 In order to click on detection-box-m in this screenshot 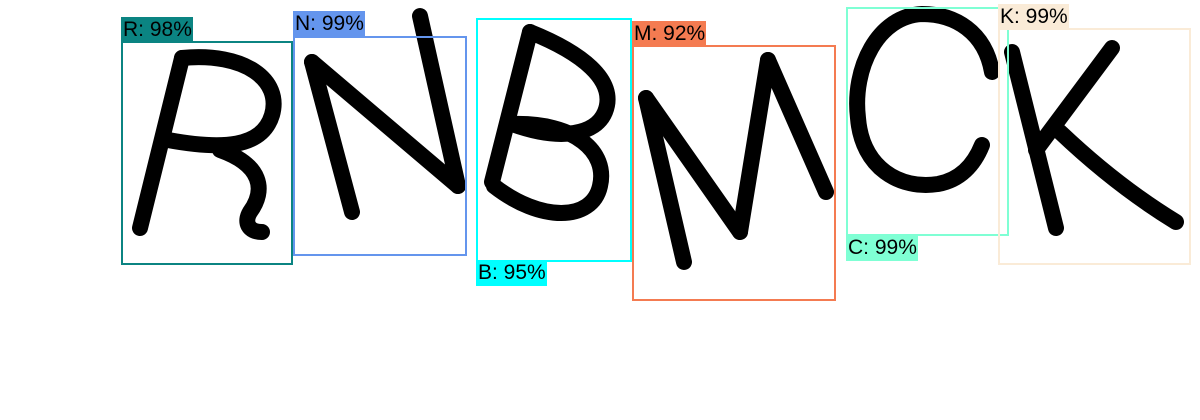, I will do `click(734, 173)`.